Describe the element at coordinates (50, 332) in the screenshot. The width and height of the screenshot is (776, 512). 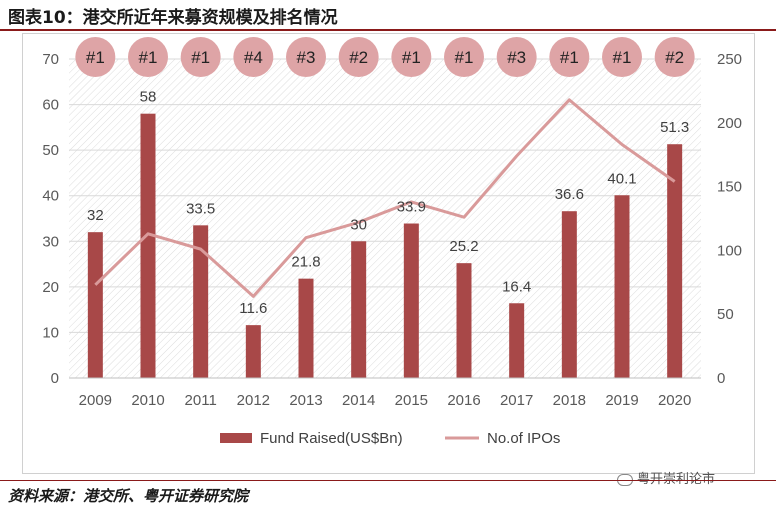
I see `y-left-tick-label: 10` at that location.